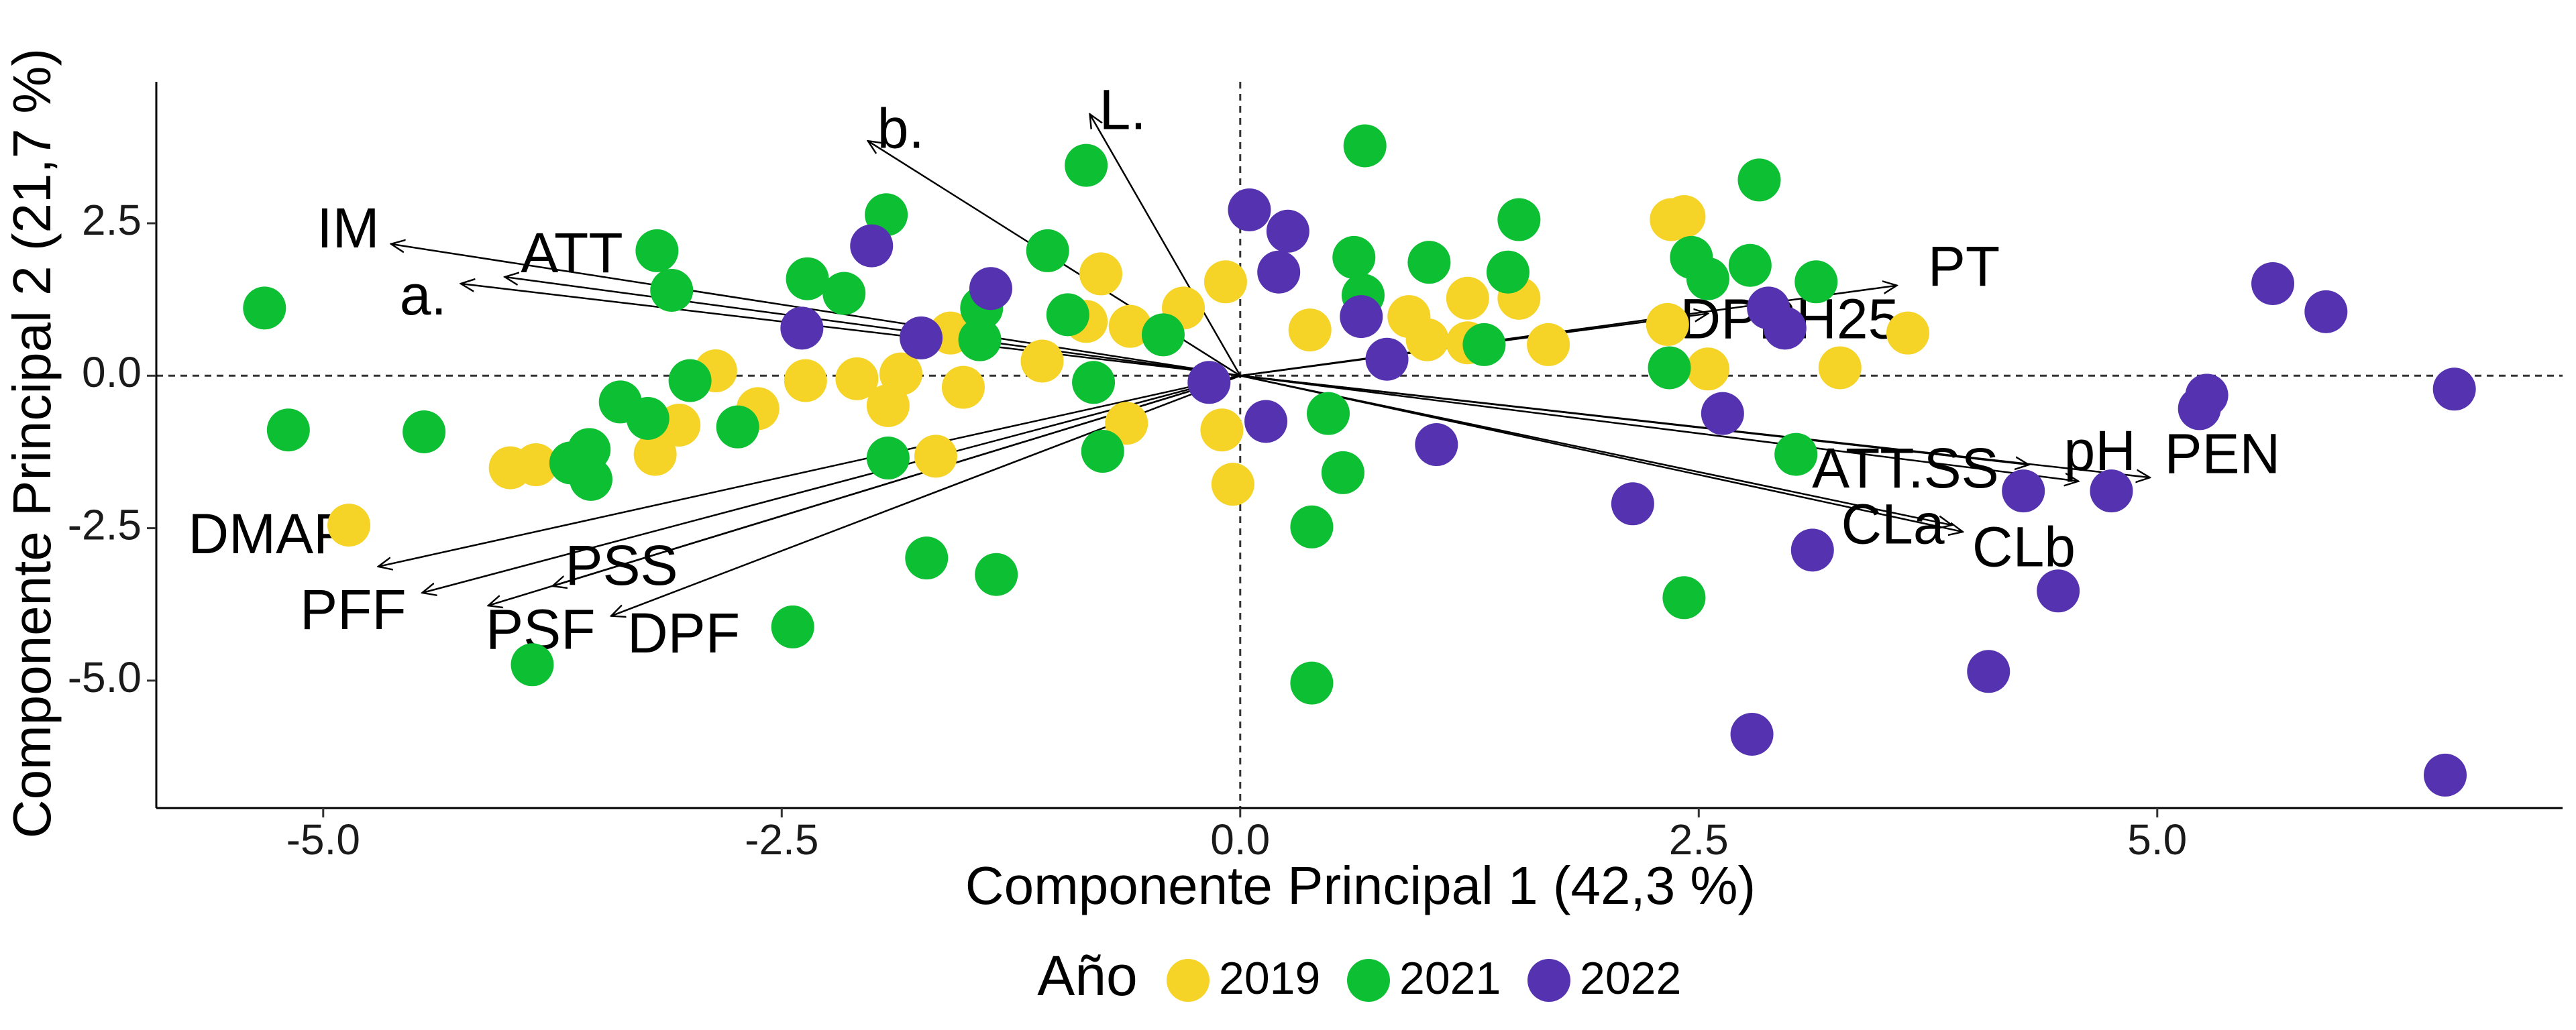 Image resolution: width=2576 pixels, height=1030 pixels. What do you see at coordinates (683, 633) in the screenshot?
I see `loading-label: DPF` at bounding box center [683, 633].